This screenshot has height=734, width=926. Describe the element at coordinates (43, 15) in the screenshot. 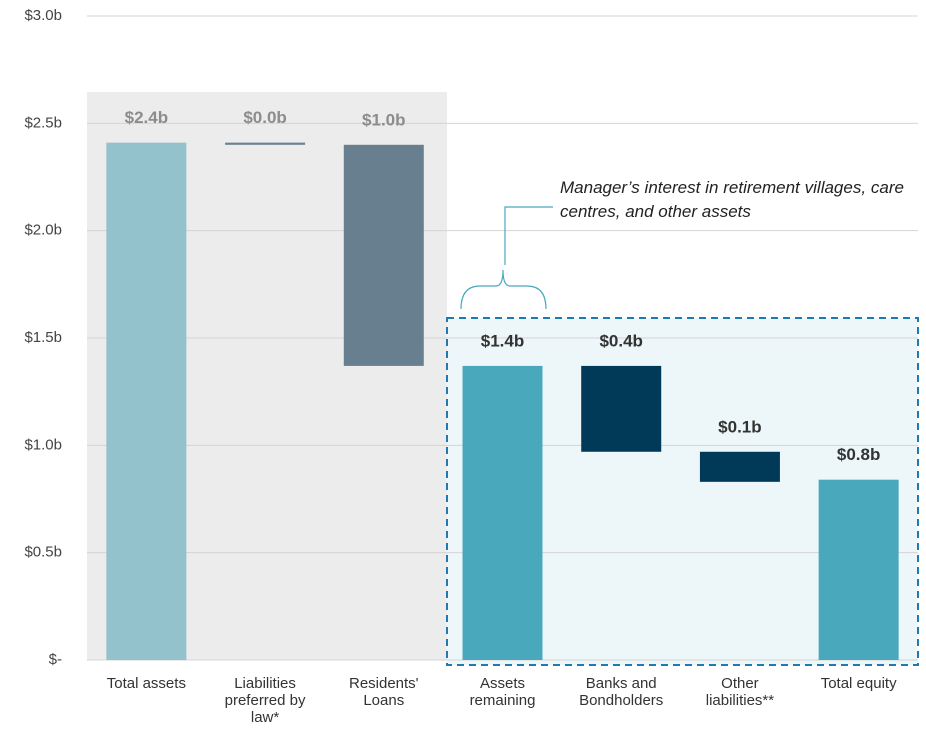

I see `y-tick-label: $3.0b` at that location.